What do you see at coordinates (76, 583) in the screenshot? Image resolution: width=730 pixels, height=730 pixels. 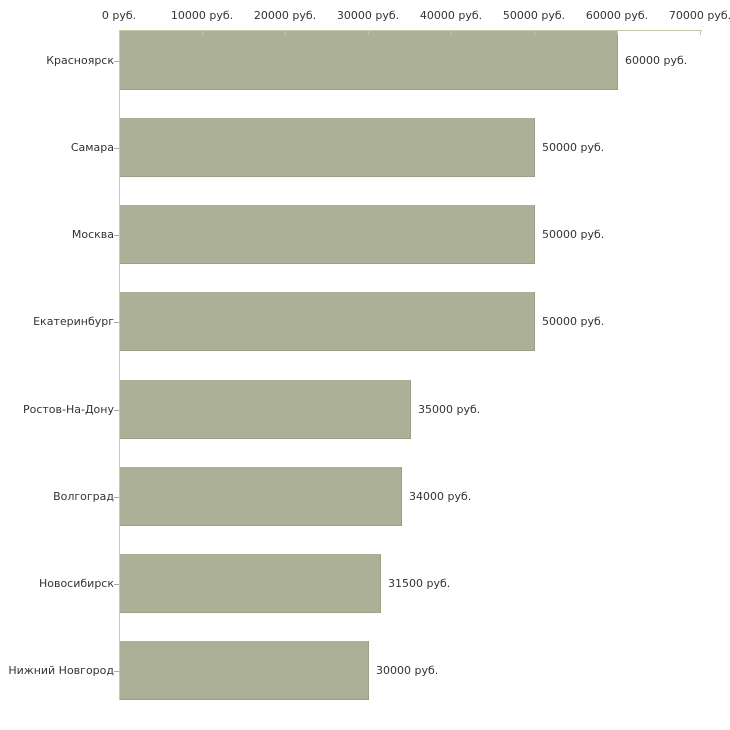 I see `category-label: Новосибирск` at bounding box center [76, 583].